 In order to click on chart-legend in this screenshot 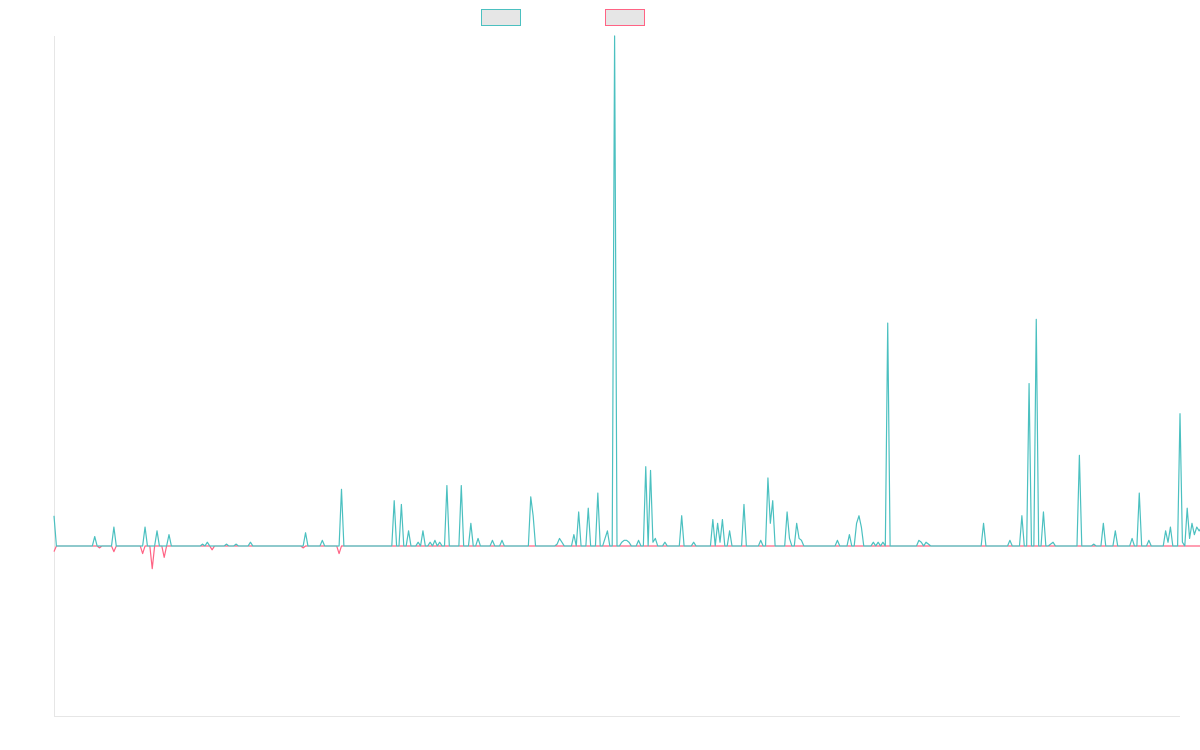, I will do `click(563, 17)`.